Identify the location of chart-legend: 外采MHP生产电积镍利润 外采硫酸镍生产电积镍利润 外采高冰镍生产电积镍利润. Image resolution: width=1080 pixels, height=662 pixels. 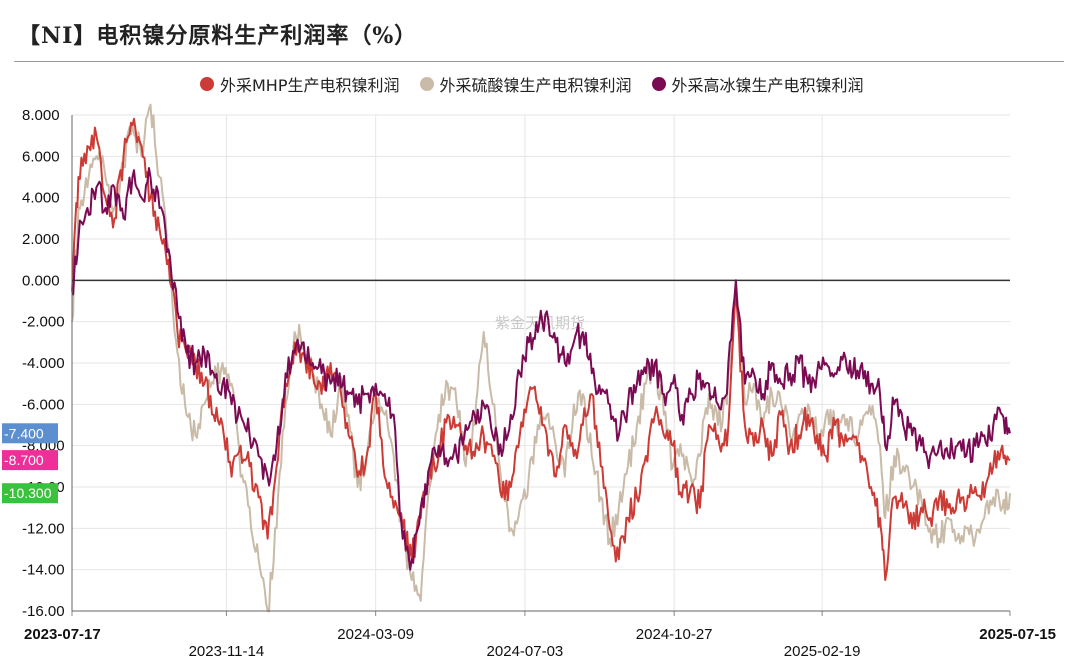
(542, 84).